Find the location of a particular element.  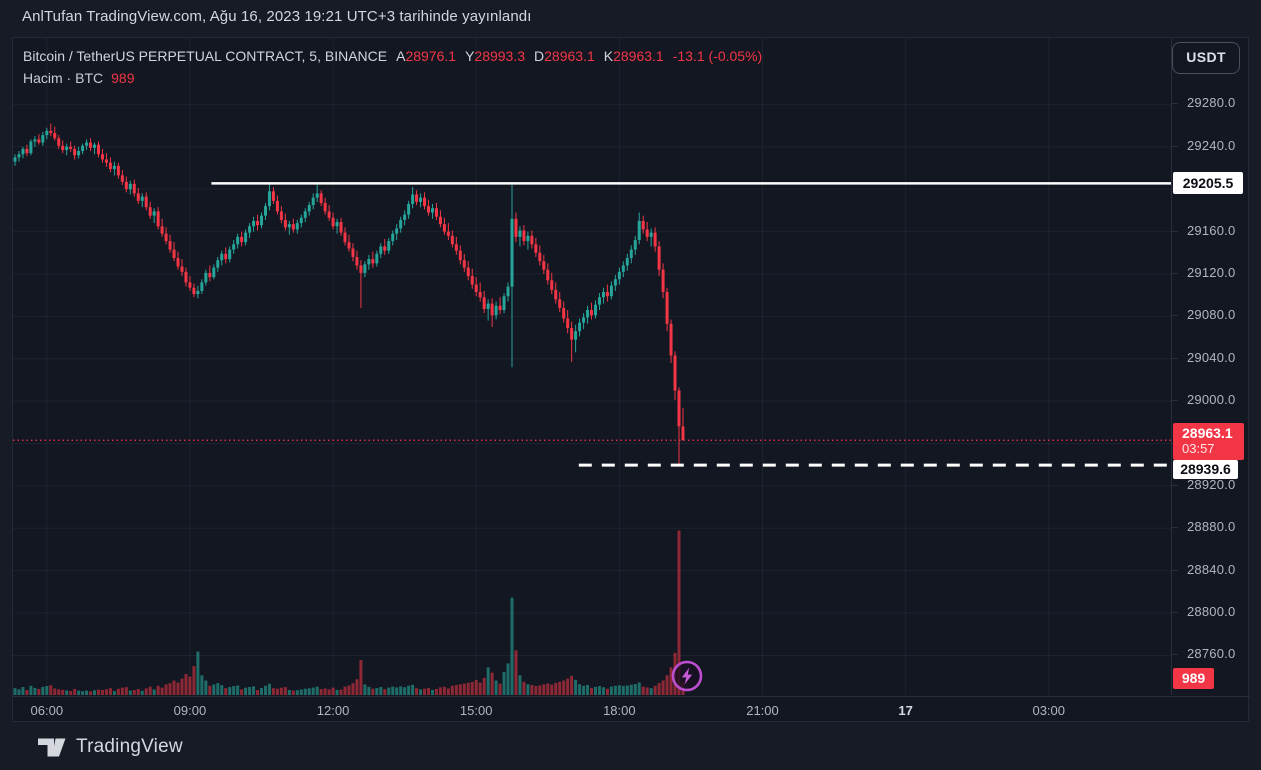

time-tick-label: 12:00 is located at coordinates (333, 710).